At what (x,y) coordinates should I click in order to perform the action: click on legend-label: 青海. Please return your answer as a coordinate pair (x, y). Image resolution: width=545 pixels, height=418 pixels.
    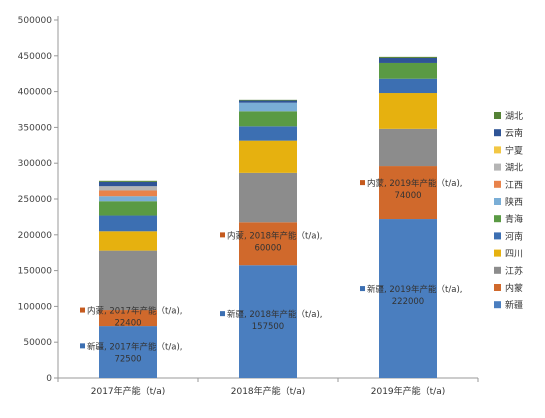
    Looking at the image, I should click on (514, 219).